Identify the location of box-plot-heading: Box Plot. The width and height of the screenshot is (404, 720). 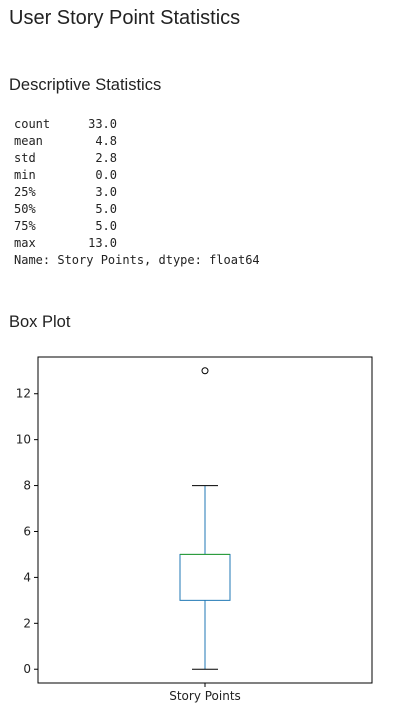
(40, 322).